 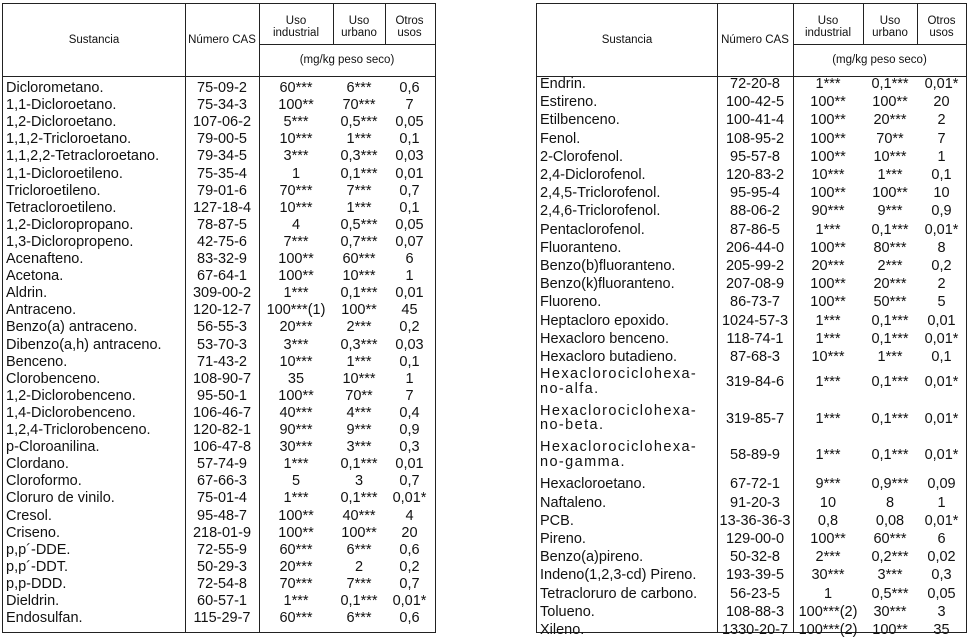 I want to click on urban-value: 9***, so click(x=359, y=430).